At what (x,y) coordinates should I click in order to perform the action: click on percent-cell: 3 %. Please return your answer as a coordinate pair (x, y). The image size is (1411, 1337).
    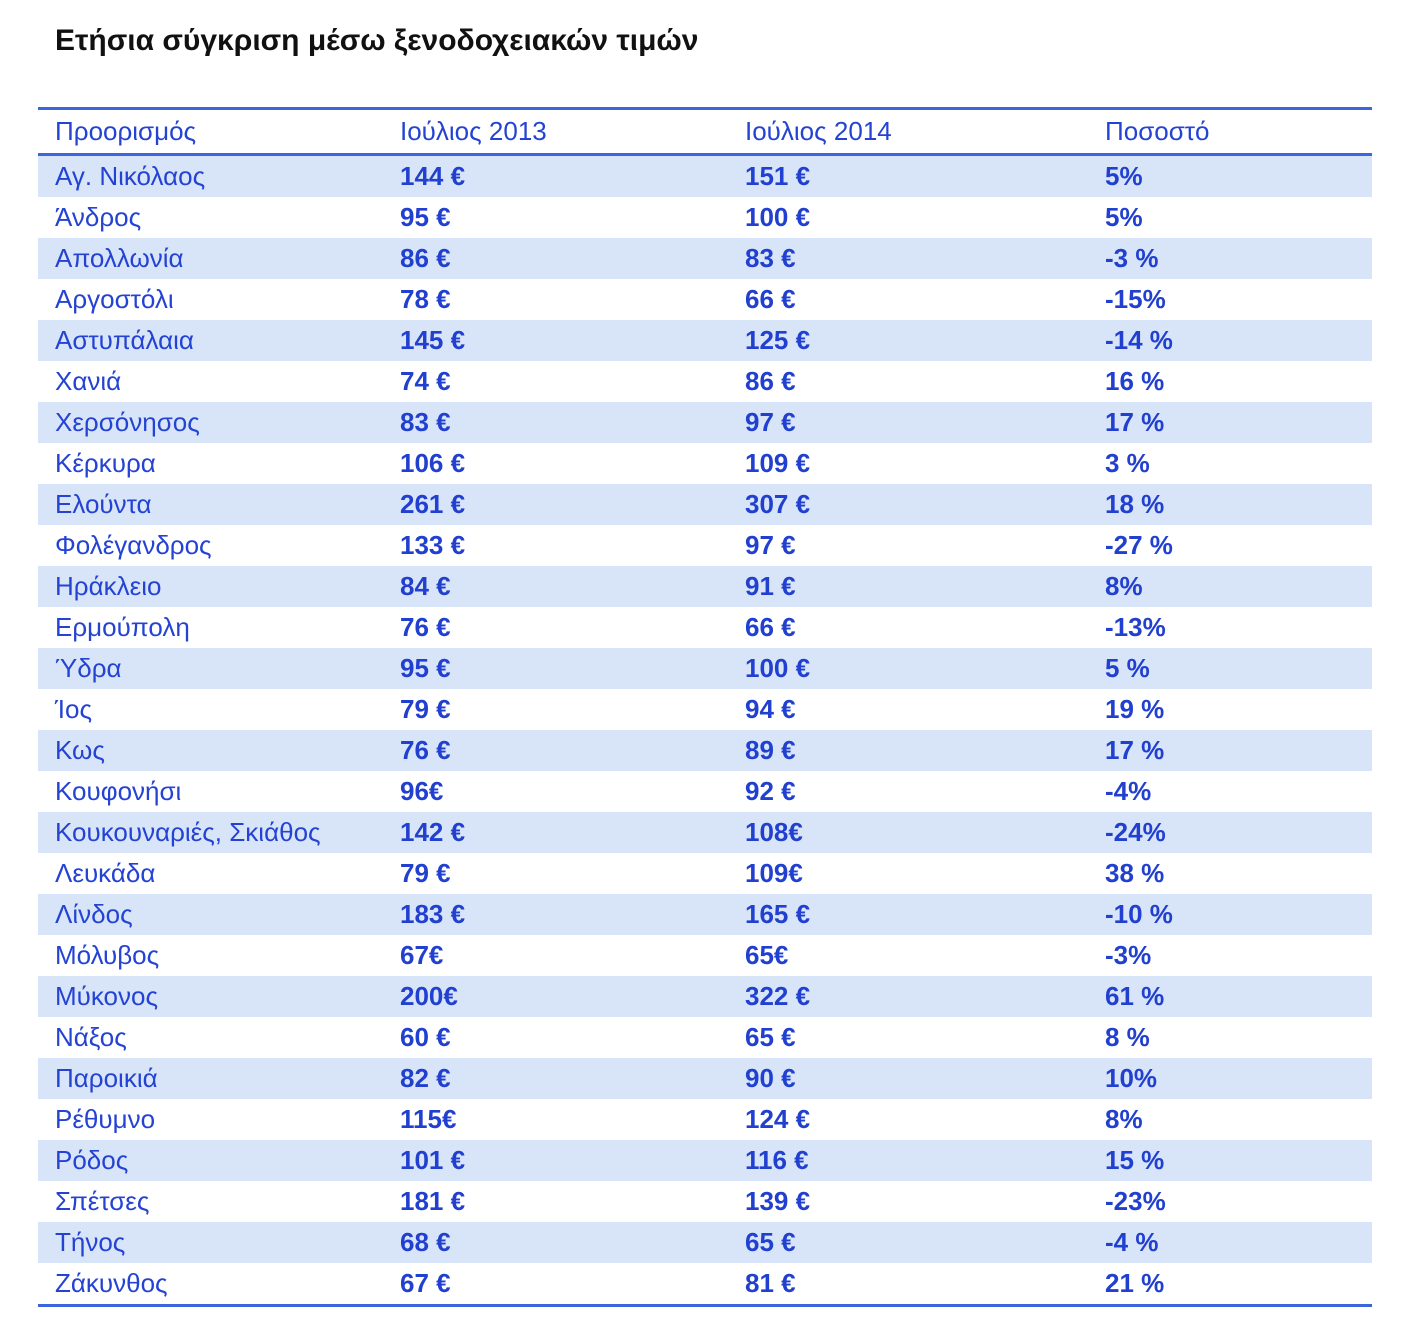
    Looking at the image, I should click on (1127, 463).